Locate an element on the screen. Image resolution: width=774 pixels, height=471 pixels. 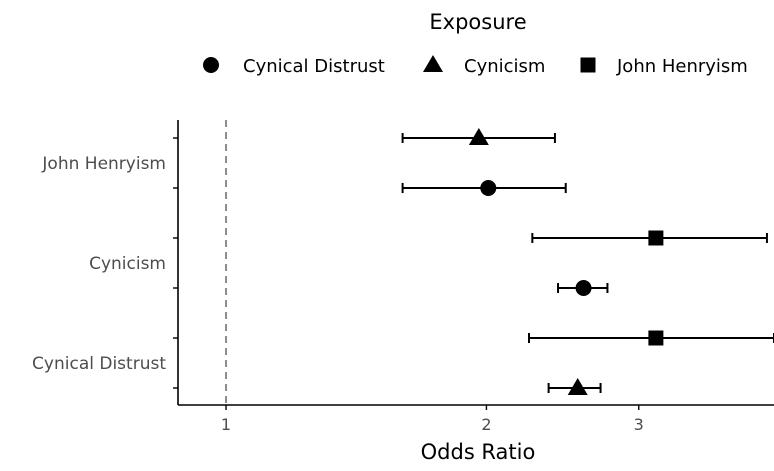
legend-entry-cynical-distrust: Cynical Distrust is located at coordinates (314, 66).